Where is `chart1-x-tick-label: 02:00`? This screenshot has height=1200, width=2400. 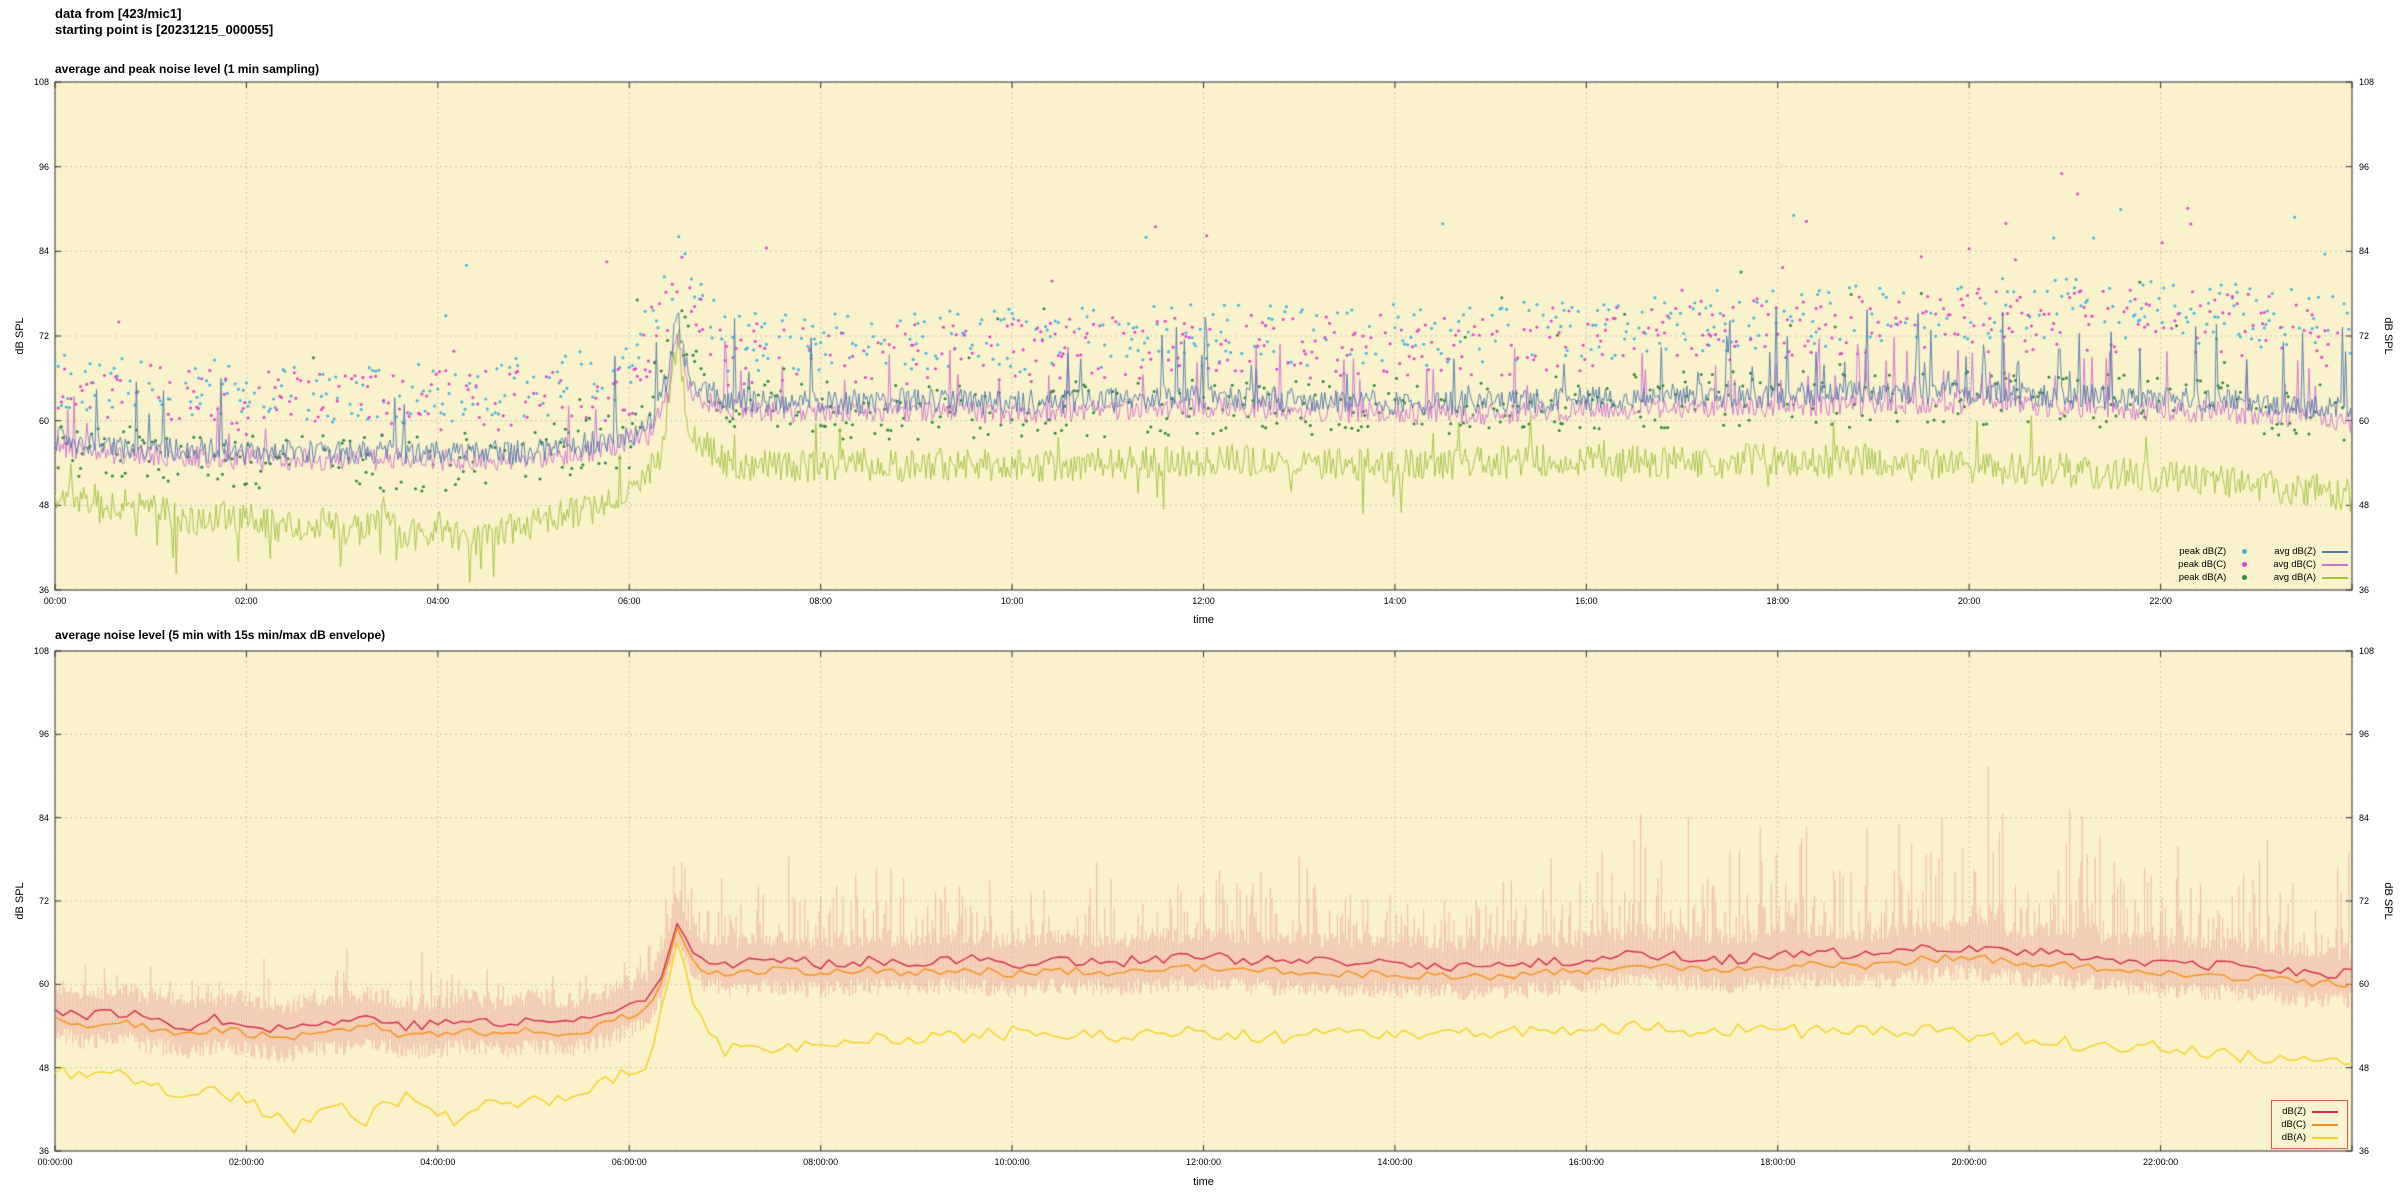 chart1-x-tick-label: 02:00 is located at coordinates (246, 601).